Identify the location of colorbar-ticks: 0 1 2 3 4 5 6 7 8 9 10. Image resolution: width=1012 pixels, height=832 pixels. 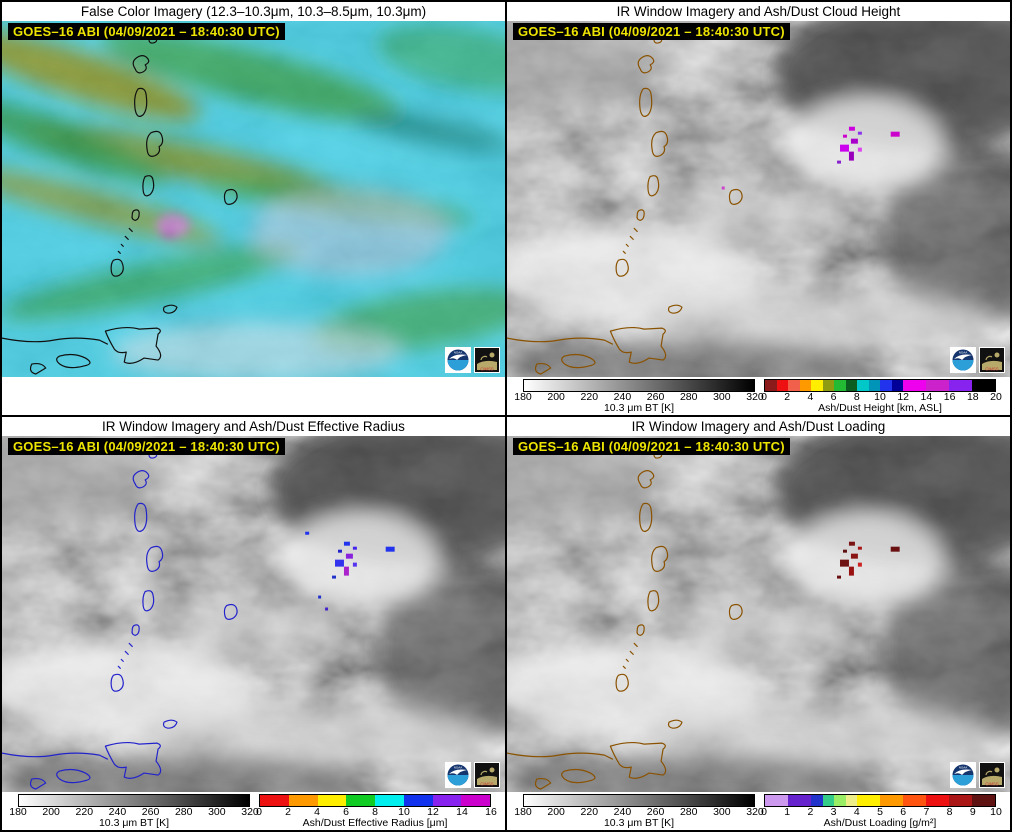
(881, 812).